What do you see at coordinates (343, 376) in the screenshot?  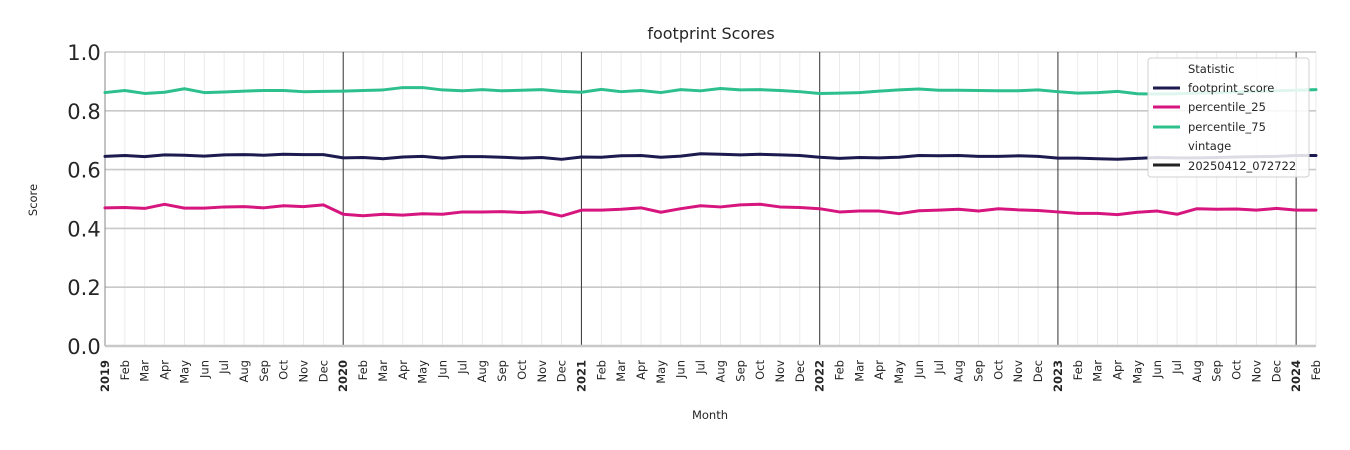 I see `x-tick-label-year: 2020` at bounding box center [343, 376].